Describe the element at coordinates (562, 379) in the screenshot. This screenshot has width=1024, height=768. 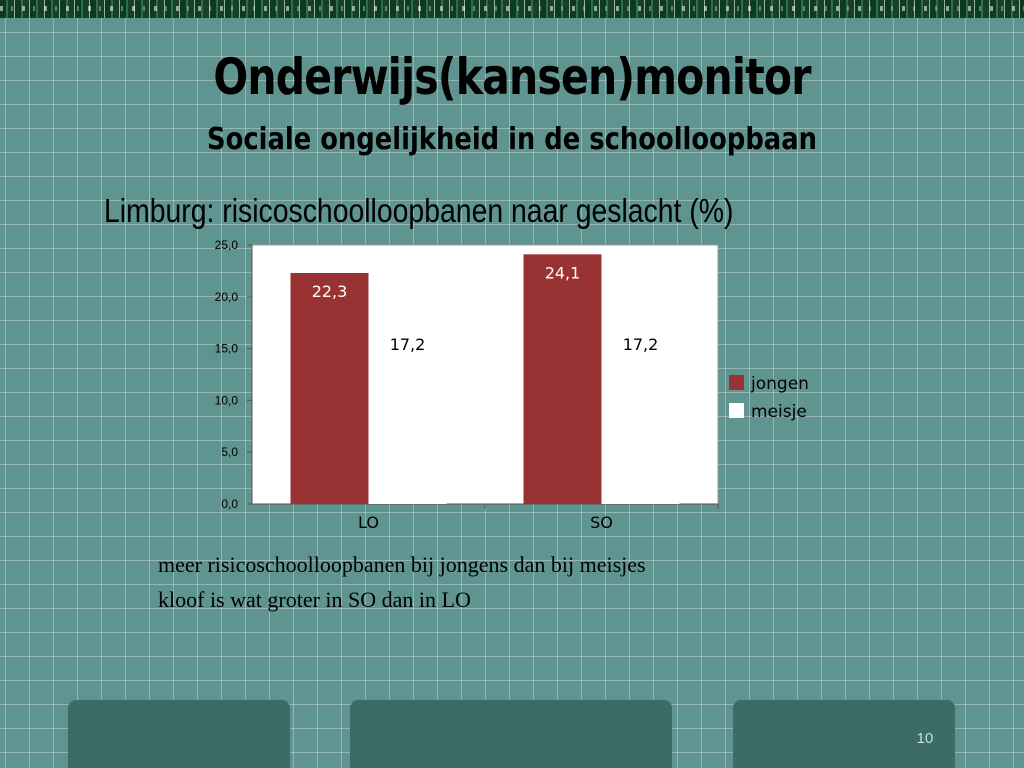
I see `bar-jongen-SO` at that location.